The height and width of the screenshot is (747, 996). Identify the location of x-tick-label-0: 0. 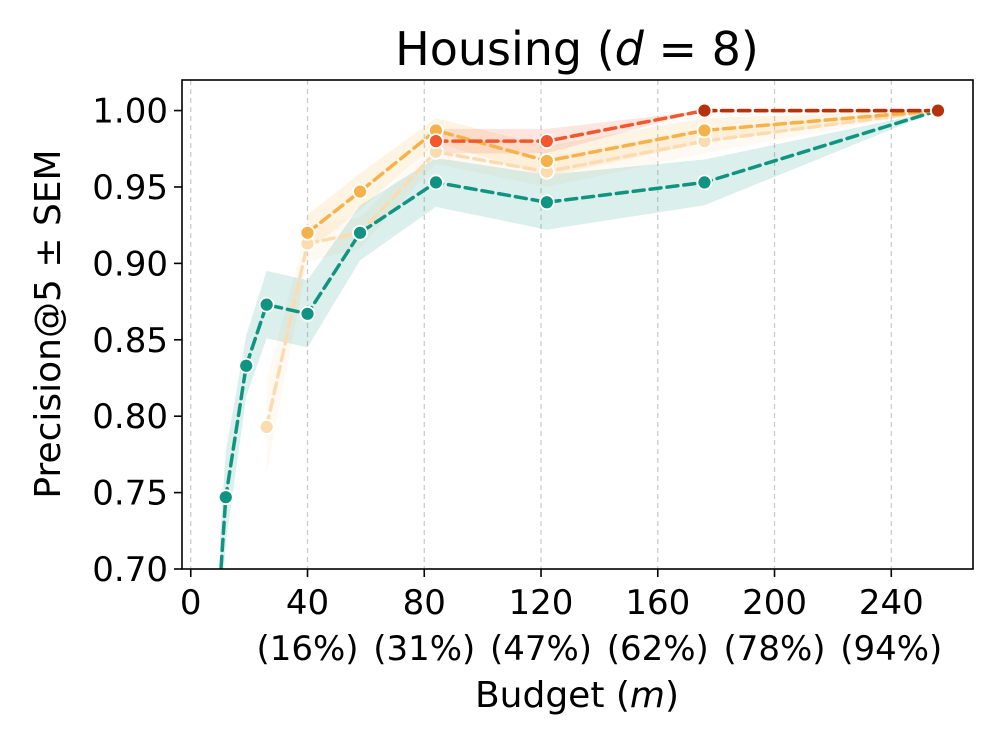
(191, 603).